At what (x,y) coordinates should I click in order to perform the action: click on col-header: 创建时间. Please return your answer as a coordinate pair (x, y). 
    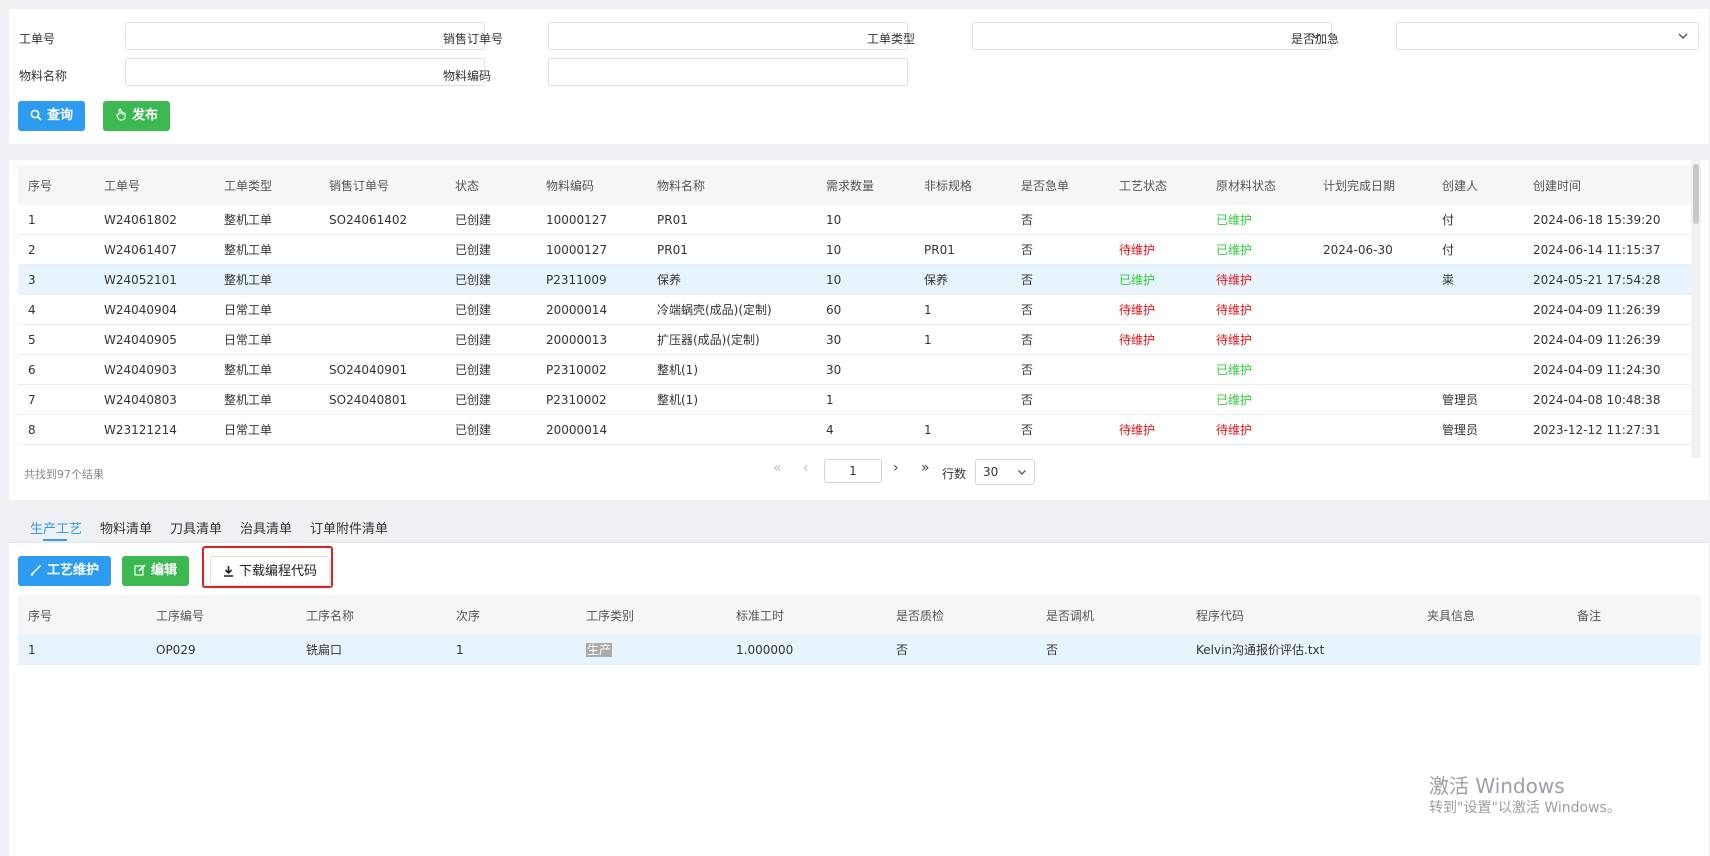
    Looking at the image, I should click on (1612, 185).